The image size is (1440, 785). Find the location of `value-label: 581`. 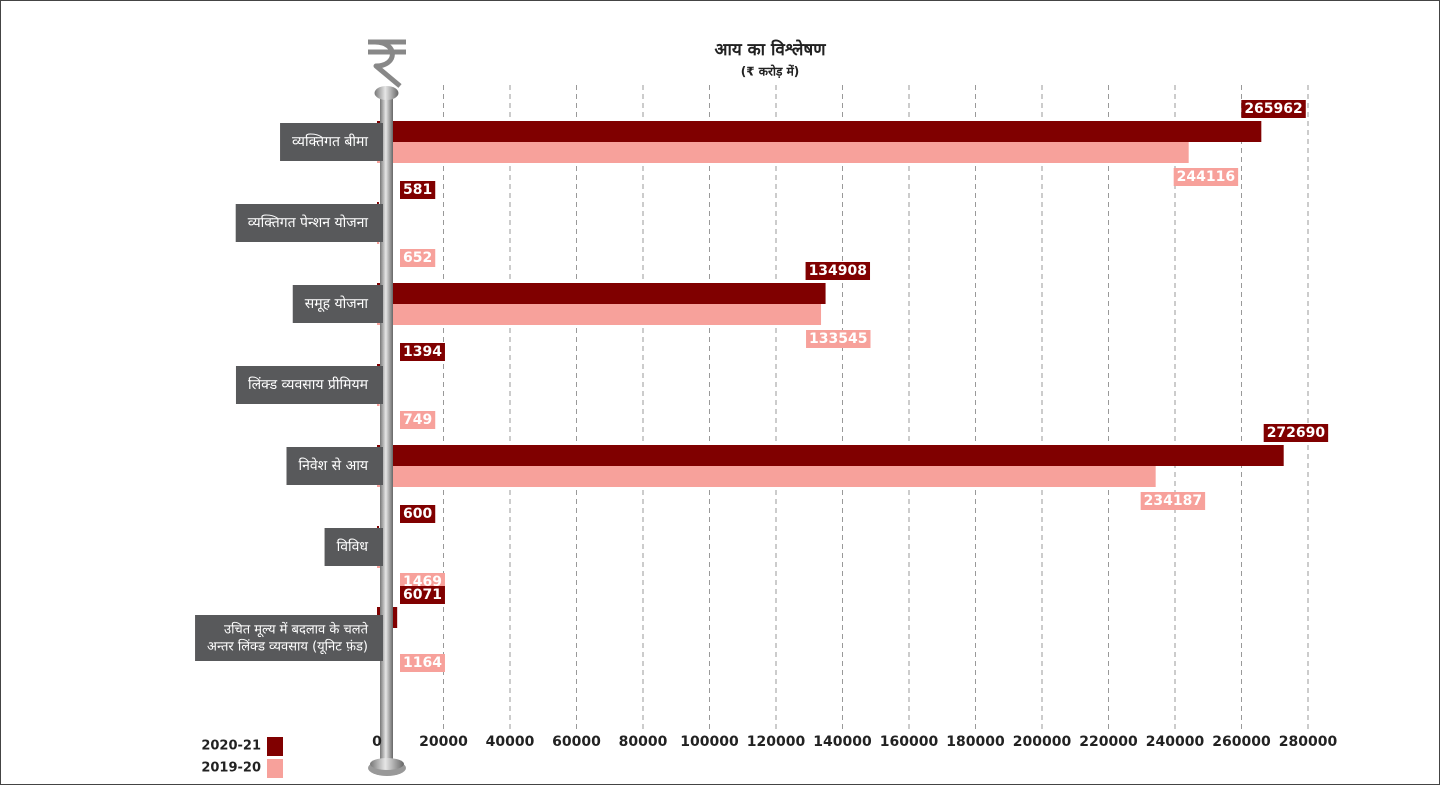

value-label: 581 is located at coordinates (418, 190).